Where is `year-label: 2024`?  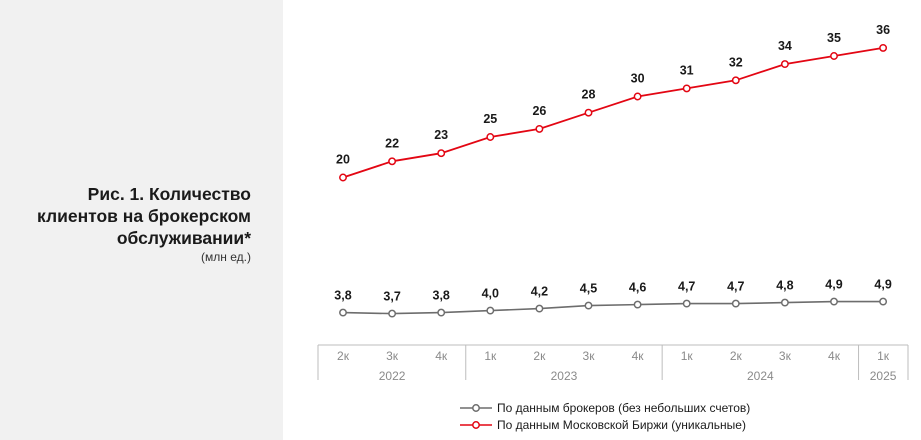 year-label: 2024 is located at coordinates (760, 376).